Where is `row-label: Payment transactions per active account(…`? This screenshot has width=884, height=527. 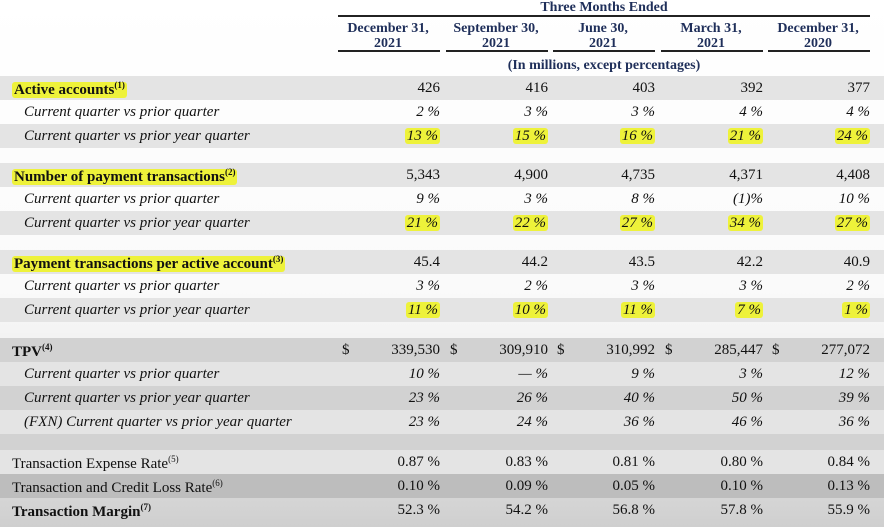
row-label: Payment transactions per active account(… is located at coordinates (149, 263).